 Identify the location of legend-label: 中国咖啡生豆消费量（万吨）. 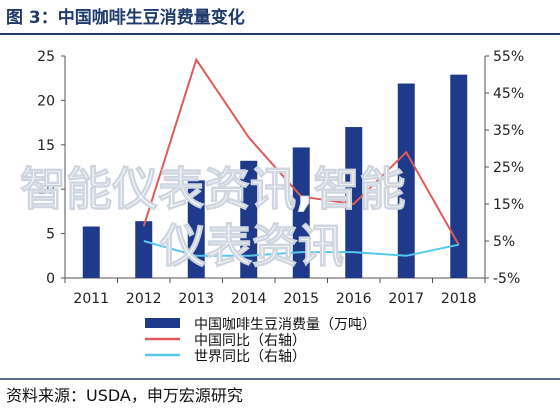
(285, 325).